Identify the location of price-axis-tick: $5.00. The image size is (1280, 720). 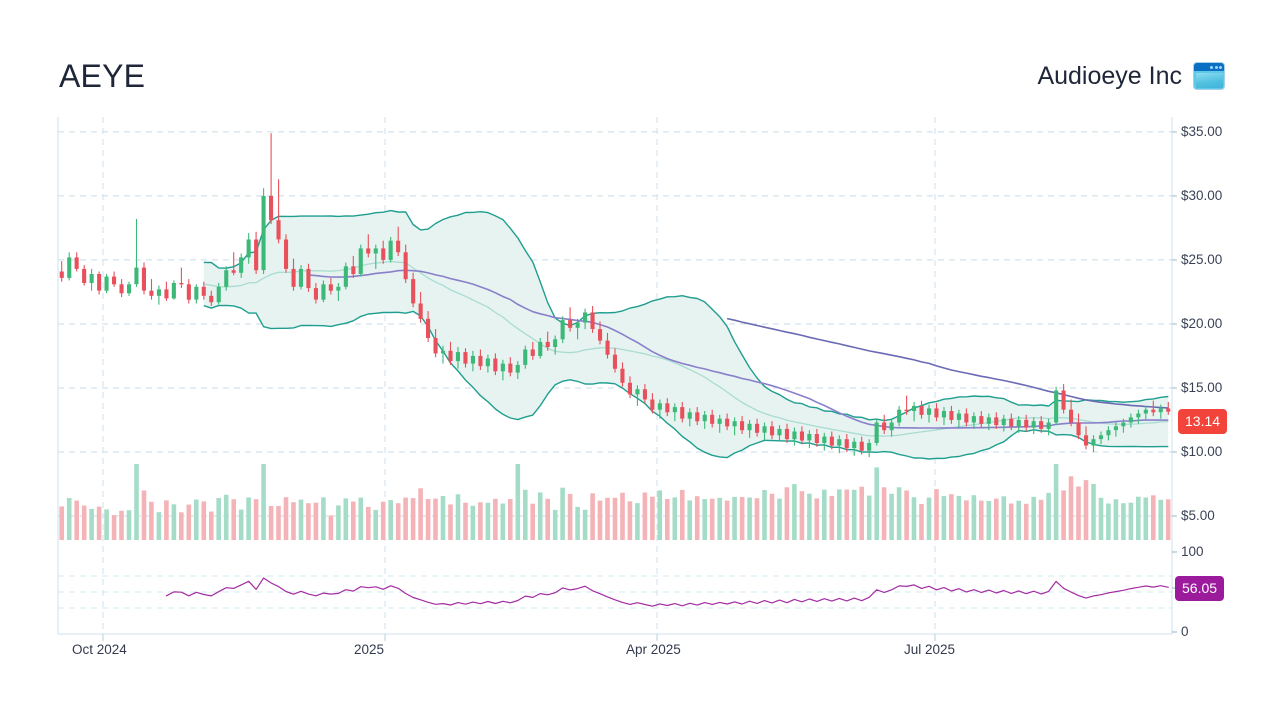
(1198, 515).